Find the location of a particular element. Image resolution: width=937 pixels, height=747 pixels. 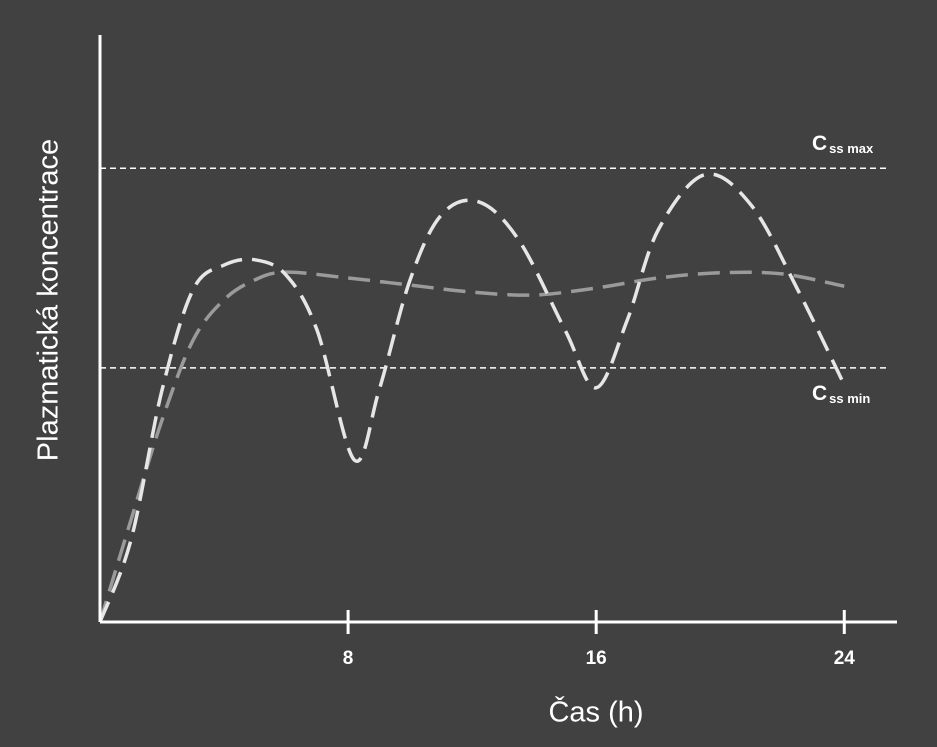

x-tick-label: 16 is located at coordinates (596, 658).